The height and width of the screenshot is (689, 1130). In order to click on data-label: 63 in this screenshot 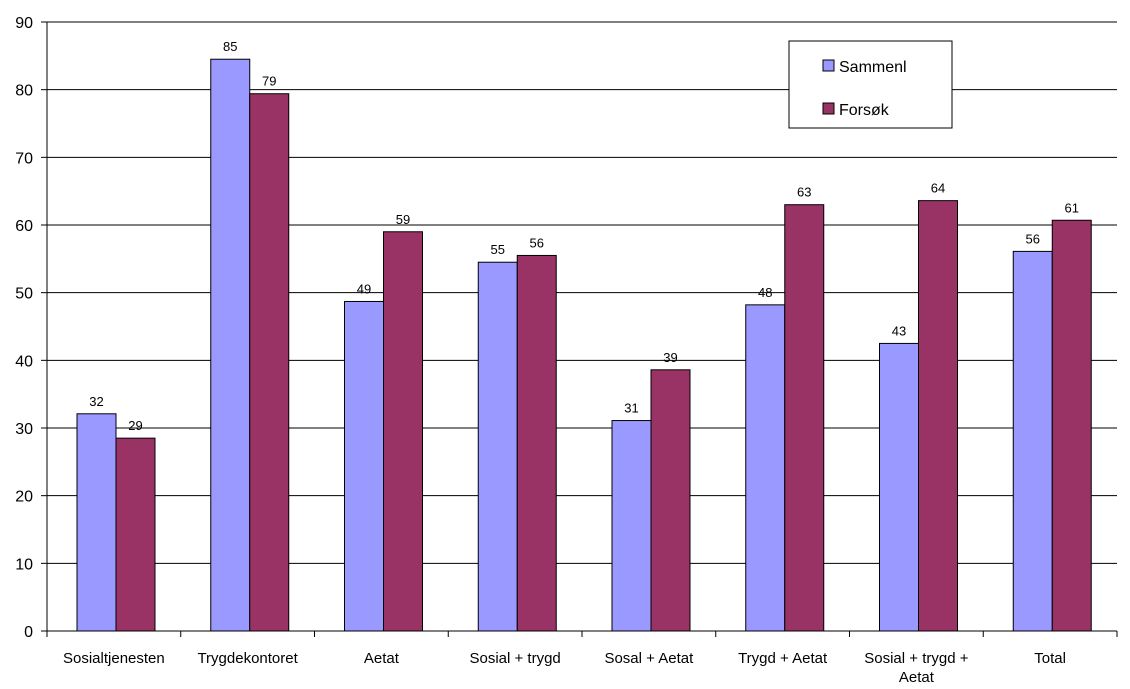, I will do `click(804, 192)`.